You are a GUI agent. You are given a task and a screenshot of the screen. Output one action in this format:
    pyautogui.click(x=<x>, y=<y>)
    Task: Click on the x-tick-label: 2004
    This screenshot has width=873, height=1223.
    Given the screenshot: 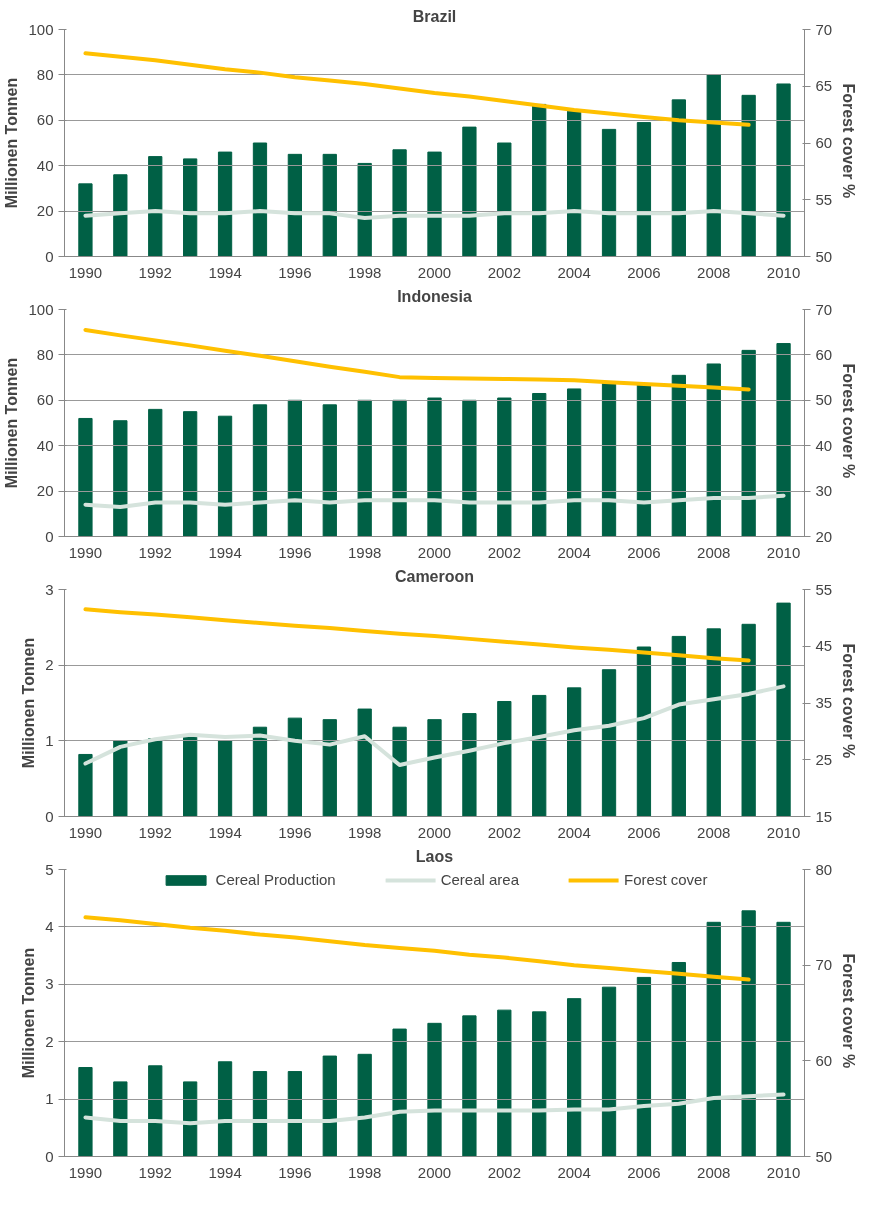 What is the action you would take?
    pyautogui.click(x=574, y=552)
    